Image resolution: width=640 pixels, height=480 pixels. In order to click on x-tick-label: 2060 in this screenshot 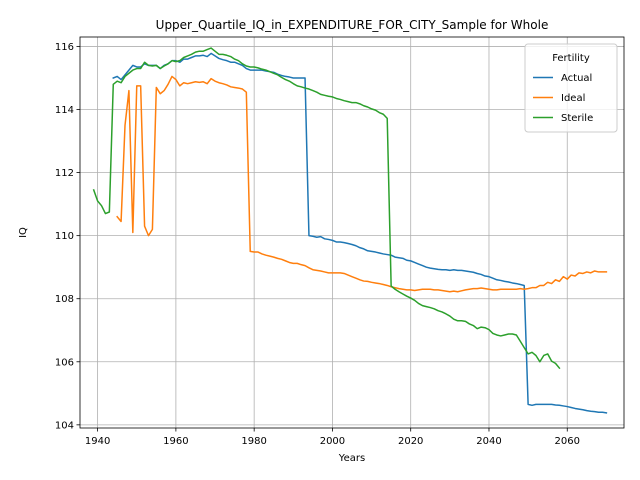, I will do `click(567, 441)`.